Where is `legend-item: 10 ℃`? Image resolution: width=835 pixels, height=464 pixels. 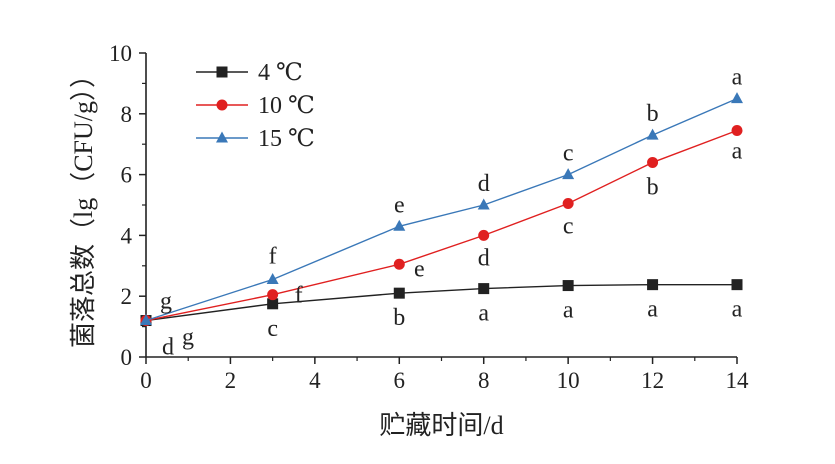
legend-item: 10 ℃ is located at coordinates (255, 106).